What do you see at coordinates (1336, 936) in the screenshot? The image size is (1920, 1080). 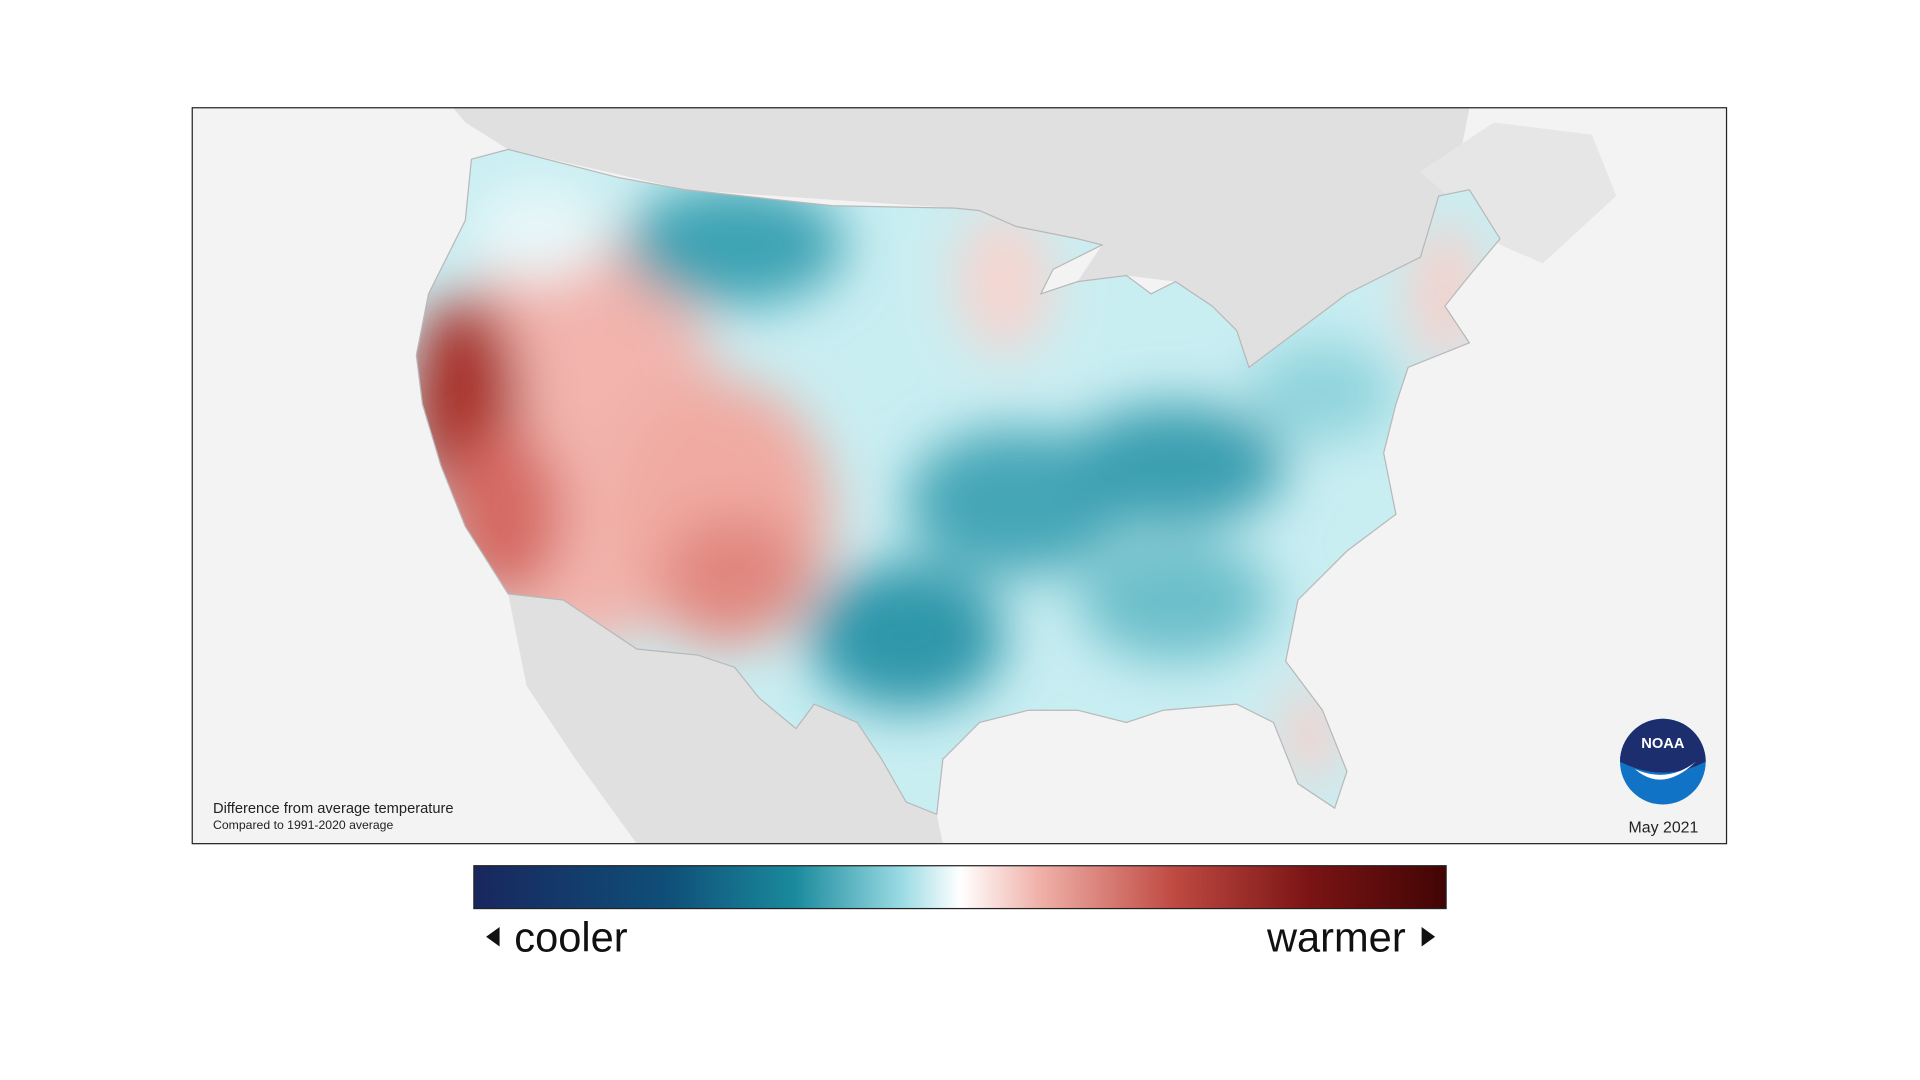 I see `legend-high-label: warmer` at bounding box center [1336, 936].